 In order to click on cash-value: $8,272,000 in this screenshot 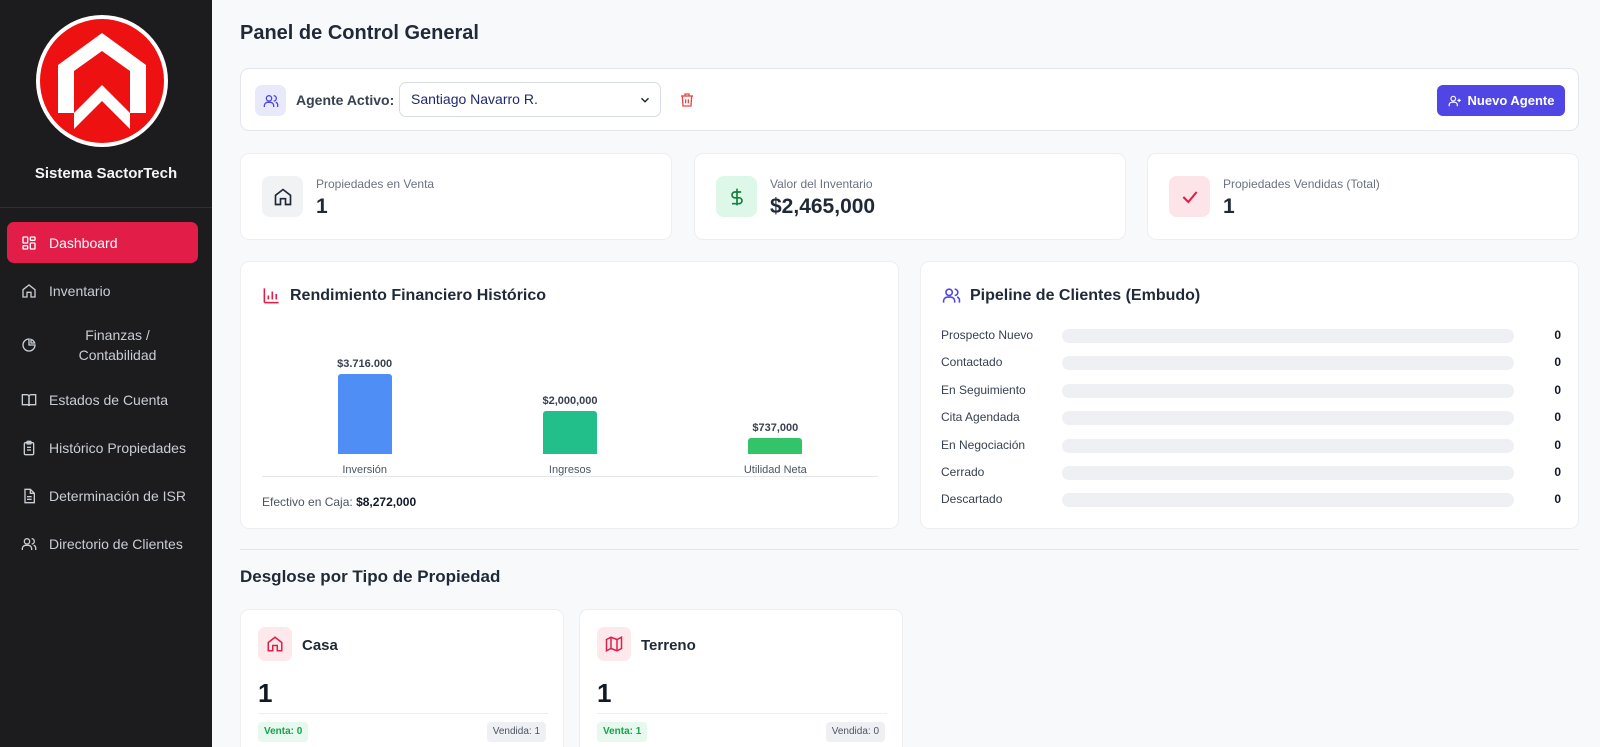, I will do `click(386, 502)`.